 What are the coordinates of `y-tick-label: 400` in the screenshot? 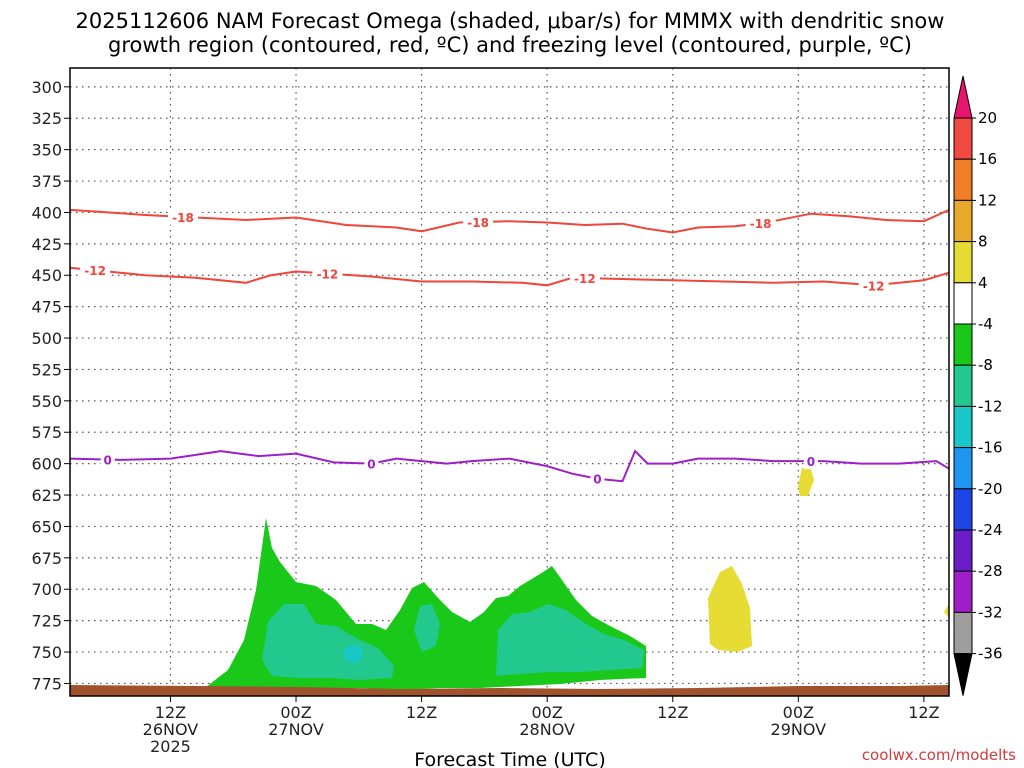 It's located at (46, 212).